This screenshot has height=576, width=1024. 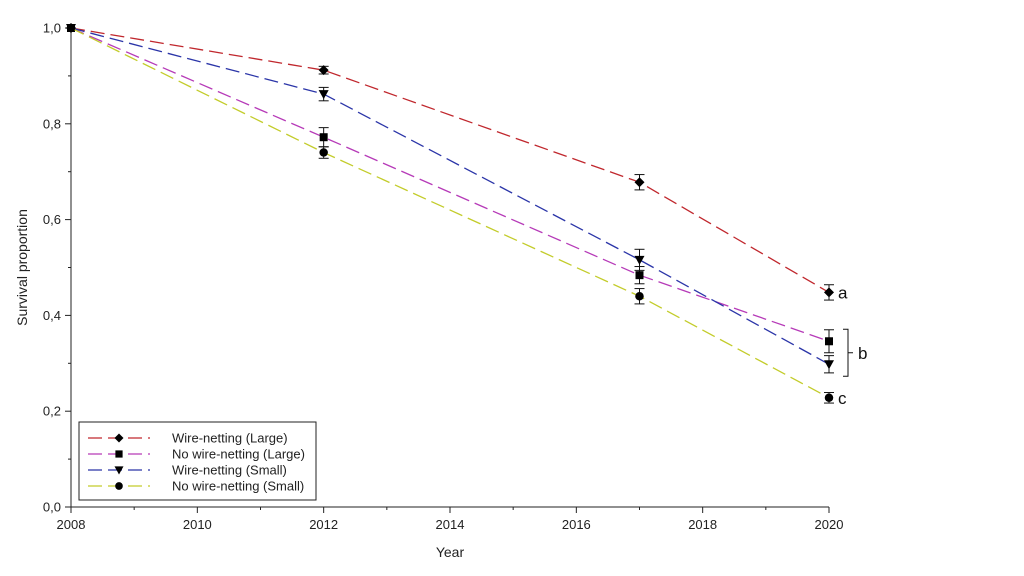 What do you see at coordinates (829, 524) in the screenshot?
I see `x-tick-label: 2020` at bounding box center [829, 524].